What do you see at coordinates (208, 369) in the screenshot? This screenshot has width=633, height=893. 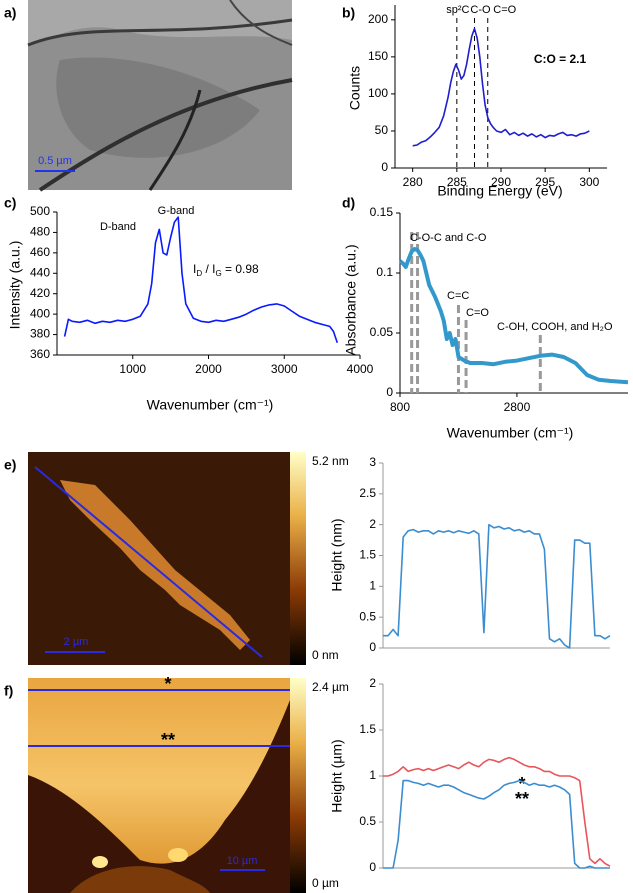 I see `x-tick-label: 2000` at bounding box center [208, 369].